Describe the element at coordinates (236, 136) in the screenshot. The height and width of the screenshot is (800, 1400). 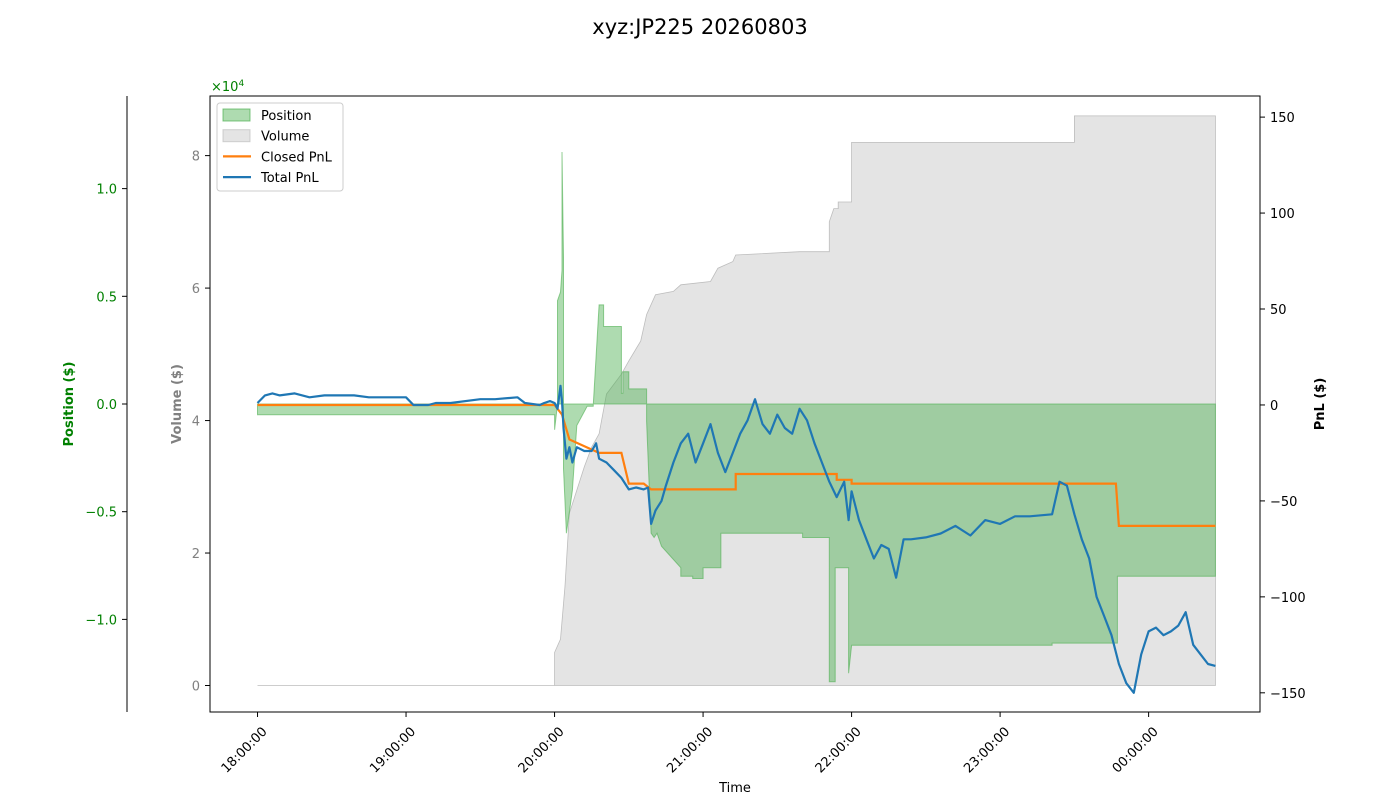
I see `legend-swatch-volume` at that location.